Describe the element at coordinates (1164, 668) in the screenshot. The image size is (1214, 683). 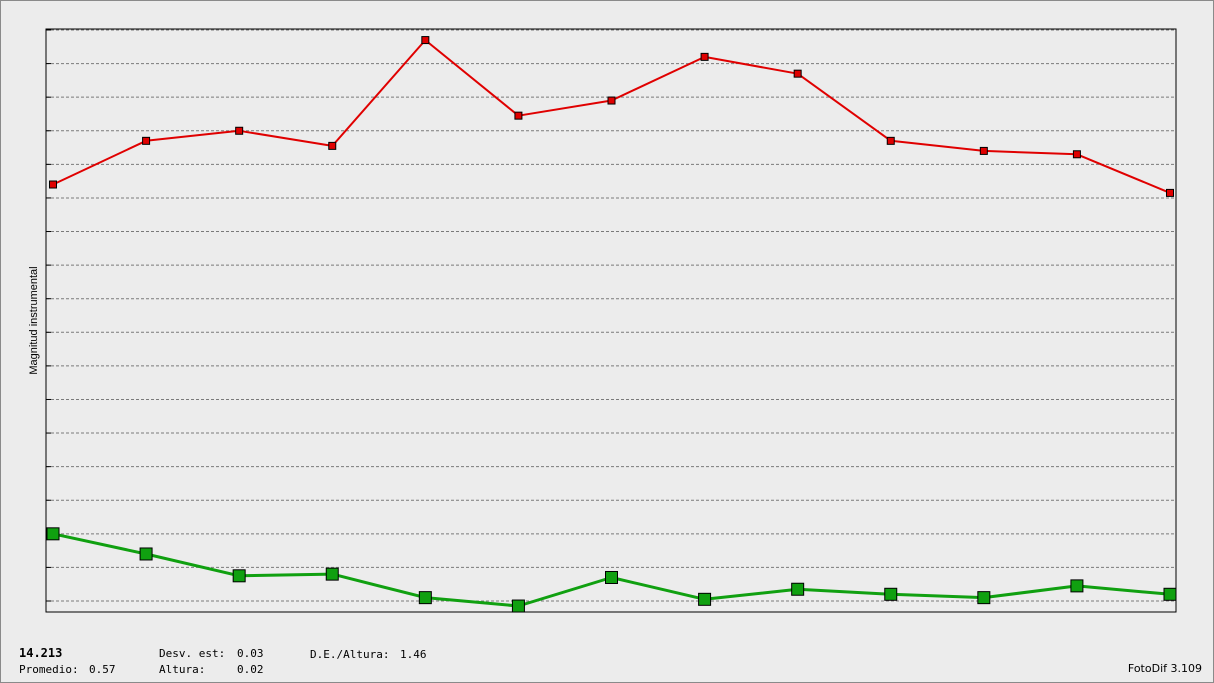
I see `app-version: FotoDif 3.109` at that location.